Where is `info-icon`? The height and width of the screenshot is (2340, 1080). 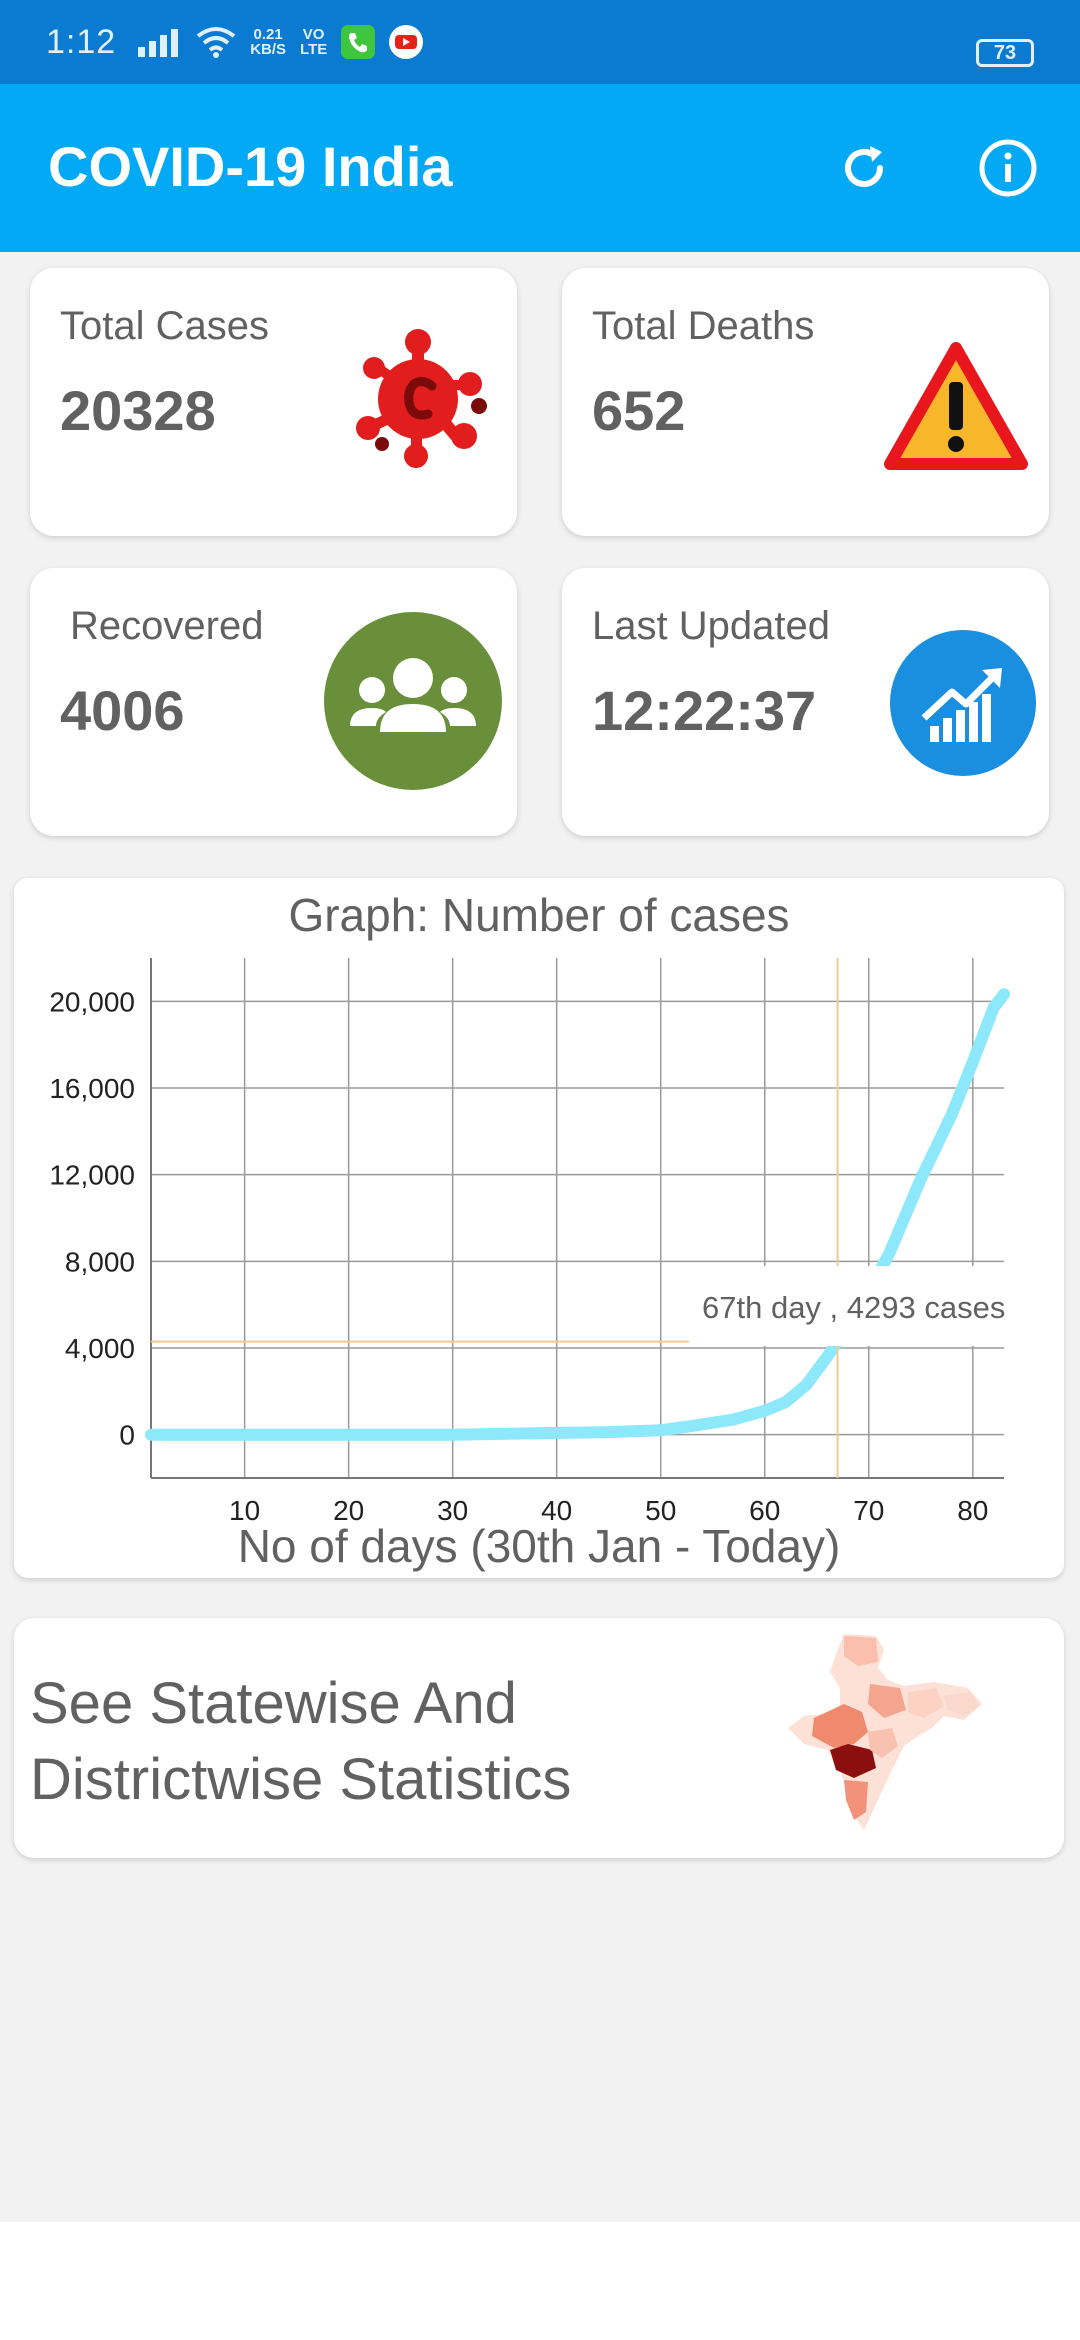 info-icon is located at coordinates (1008, 168).